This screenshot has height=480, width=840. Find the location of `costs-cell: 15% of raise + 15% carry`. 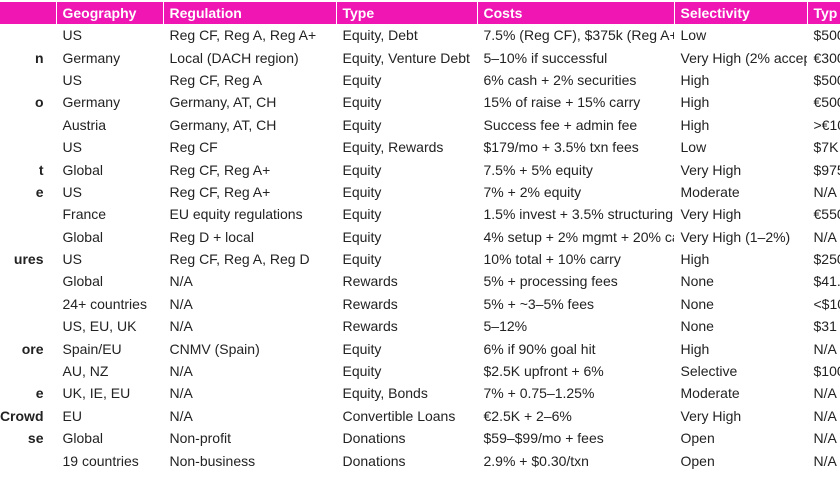

costs-cell: 15% of raise + 15% carry is located at coordinates (576, 102).